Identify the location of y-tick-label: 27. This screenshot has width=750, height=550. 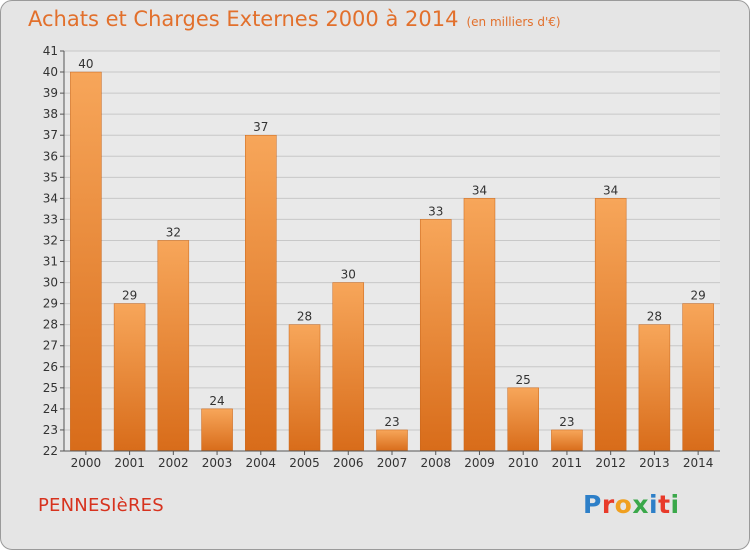
(50, 346).